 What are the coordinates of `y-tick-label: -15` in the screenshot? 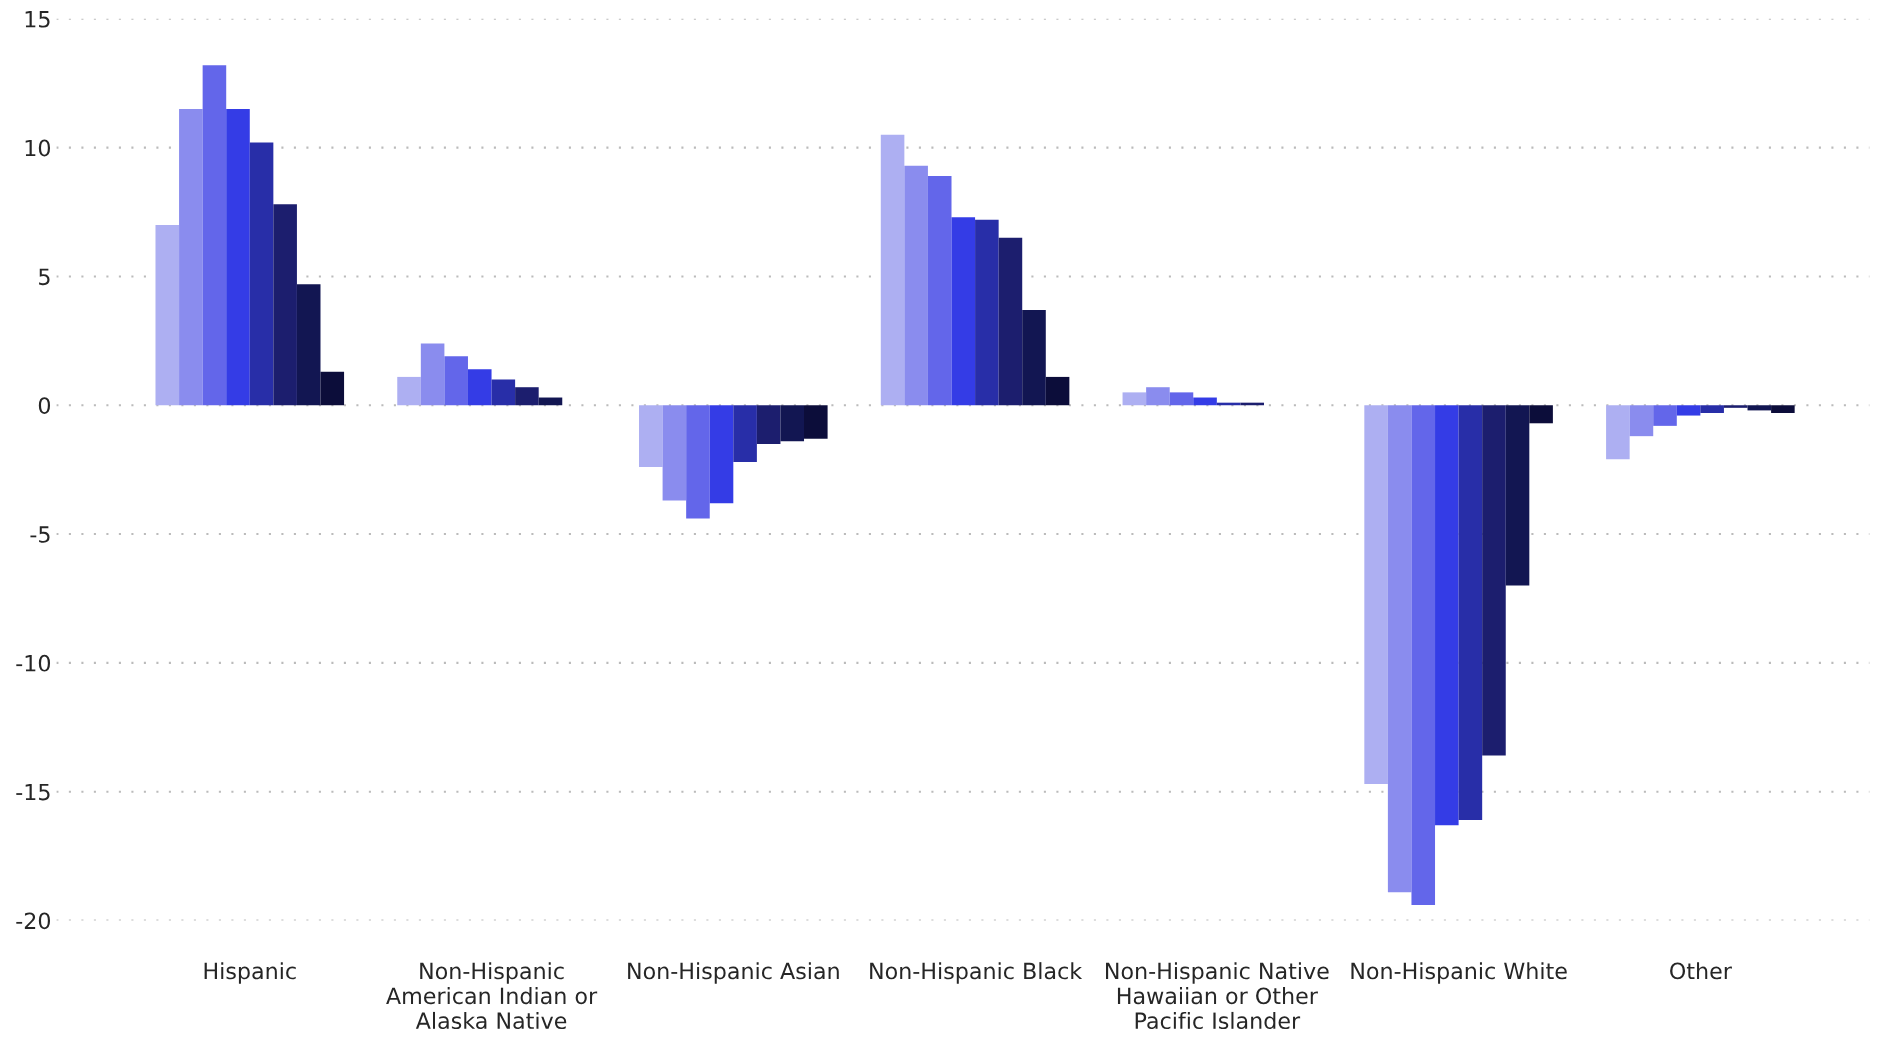 It's located at (33, 792).